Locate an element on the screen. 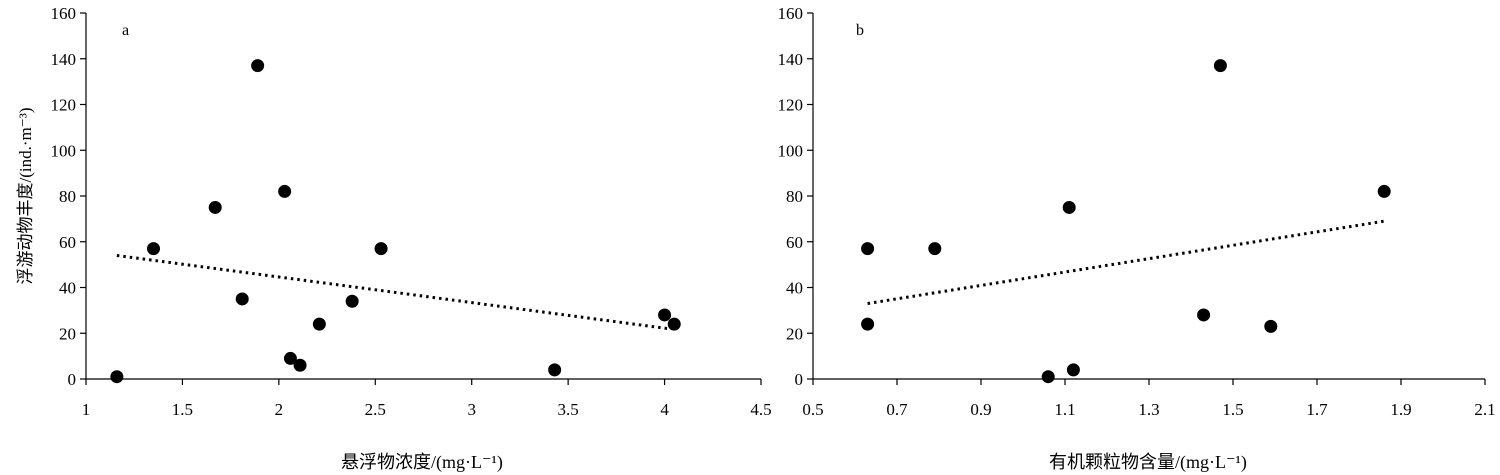 This screenshot has height=475, width=1500. x-tick-label: 3 is located at coordinates (471, 409).